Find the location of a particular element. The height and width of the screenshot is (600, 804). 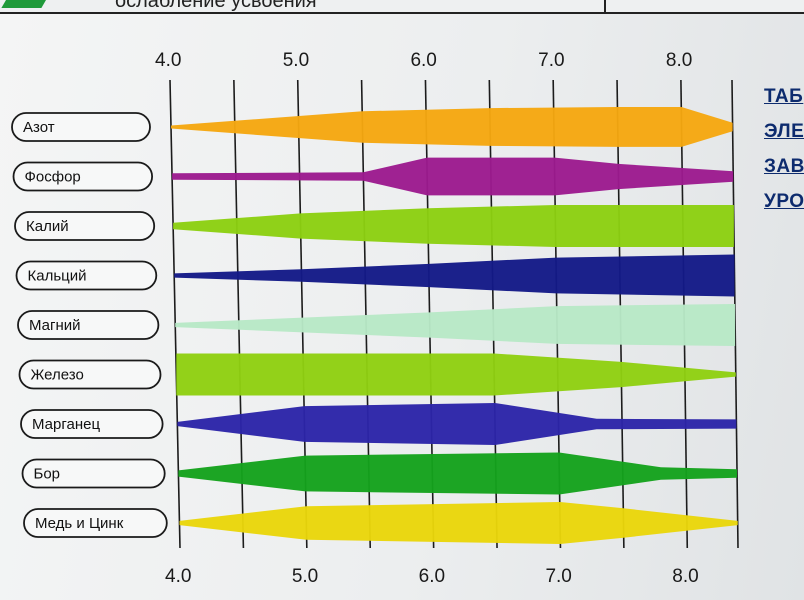

x-tick-label-top: 4.0 is located at coordinates (168, 60).